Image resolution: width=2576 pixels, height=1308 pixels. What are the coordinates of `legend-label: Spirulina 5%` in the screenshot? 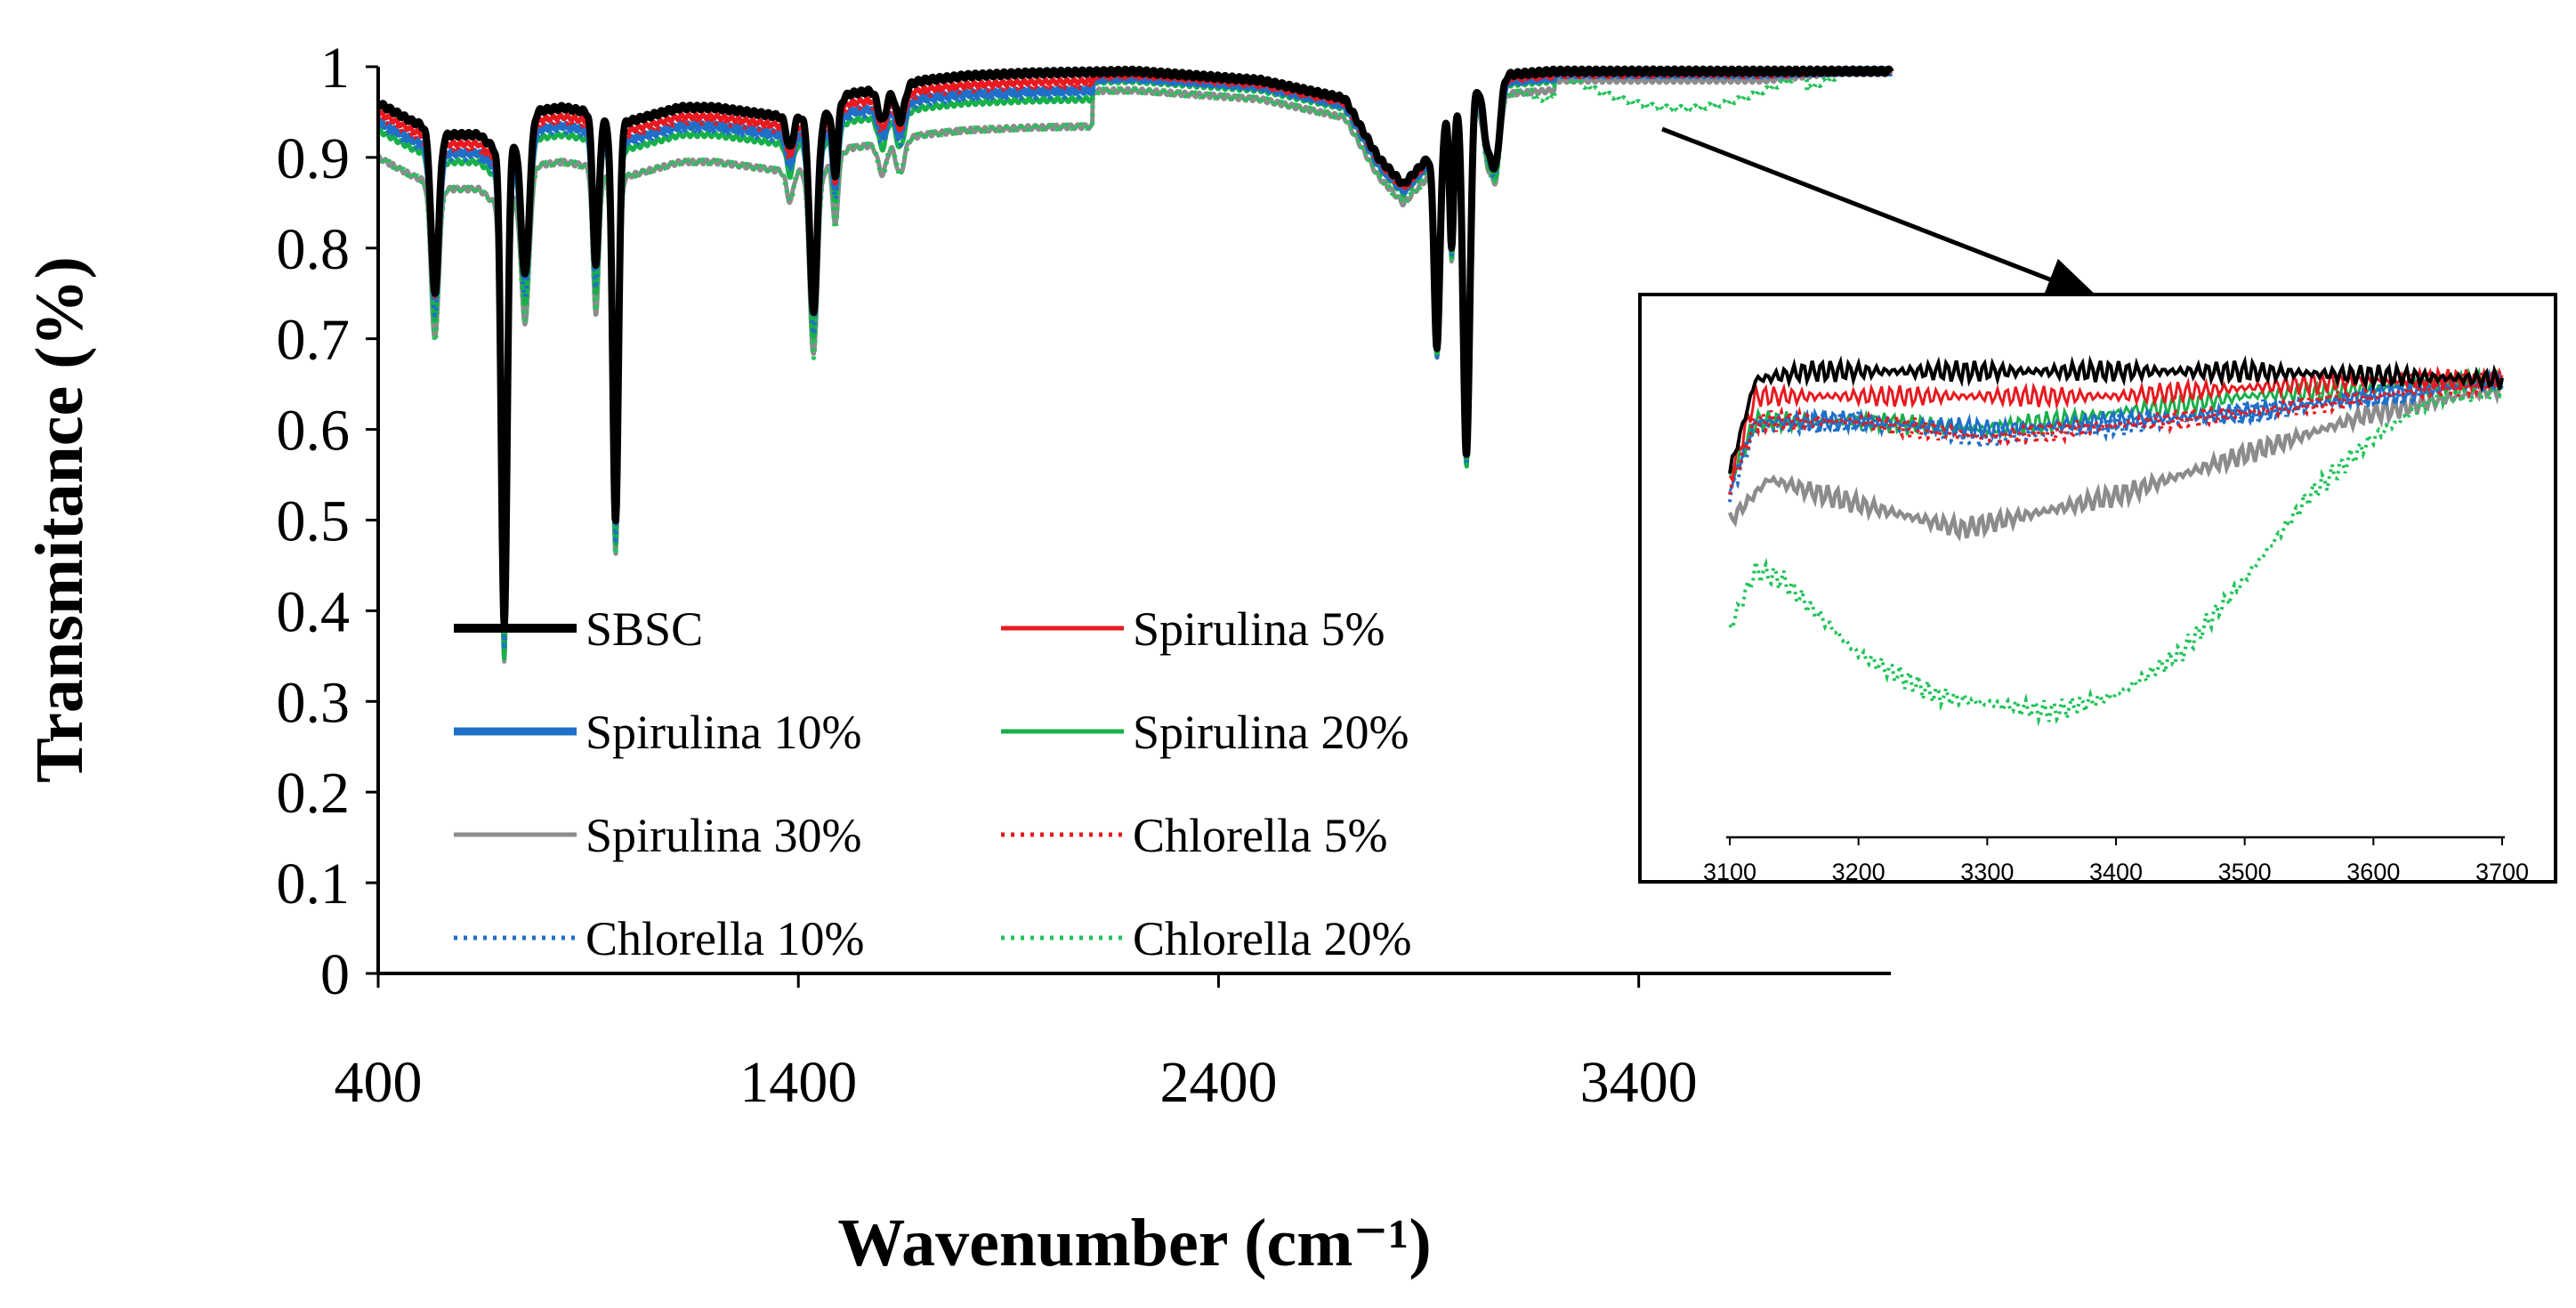 It's located at (1259, 629).